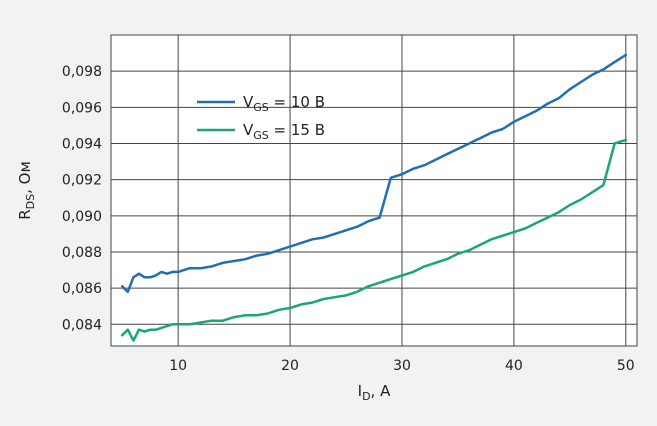  Describe the element at coordinates (626, 366) in the screenshot. I see `x-tick-label: 50` at that location.